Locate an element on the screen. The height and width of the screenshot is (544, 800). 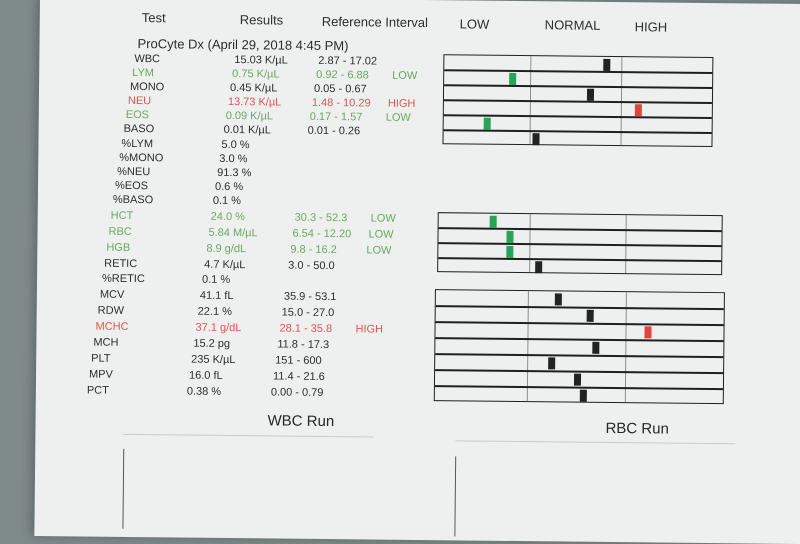
wbc-run-axis is located at coordinates (123, 488).